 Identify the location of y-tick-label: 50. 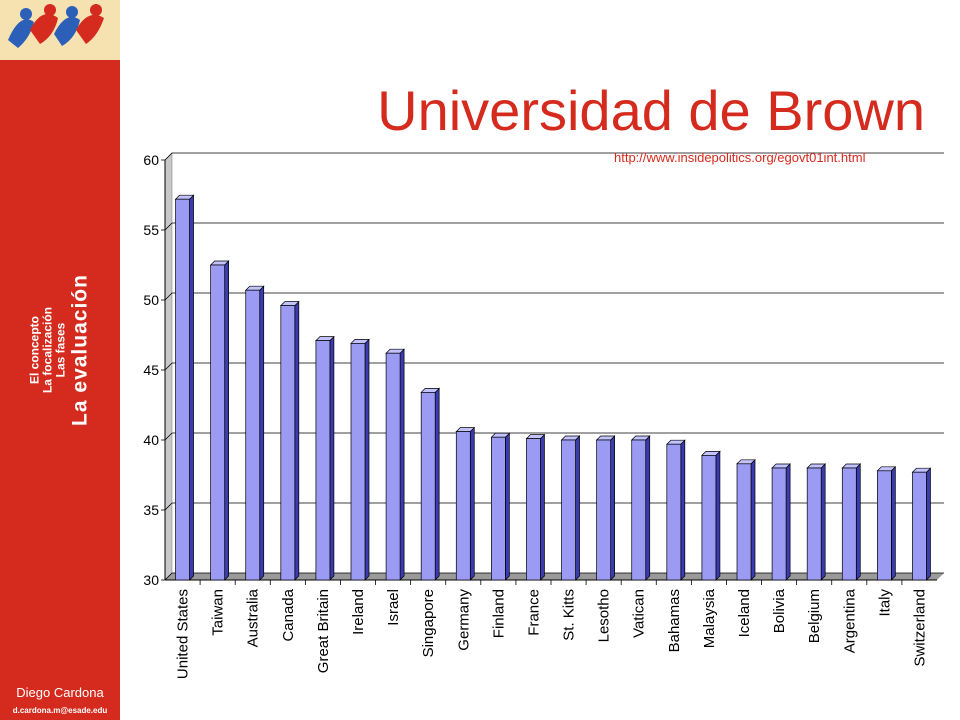
(151, 300).